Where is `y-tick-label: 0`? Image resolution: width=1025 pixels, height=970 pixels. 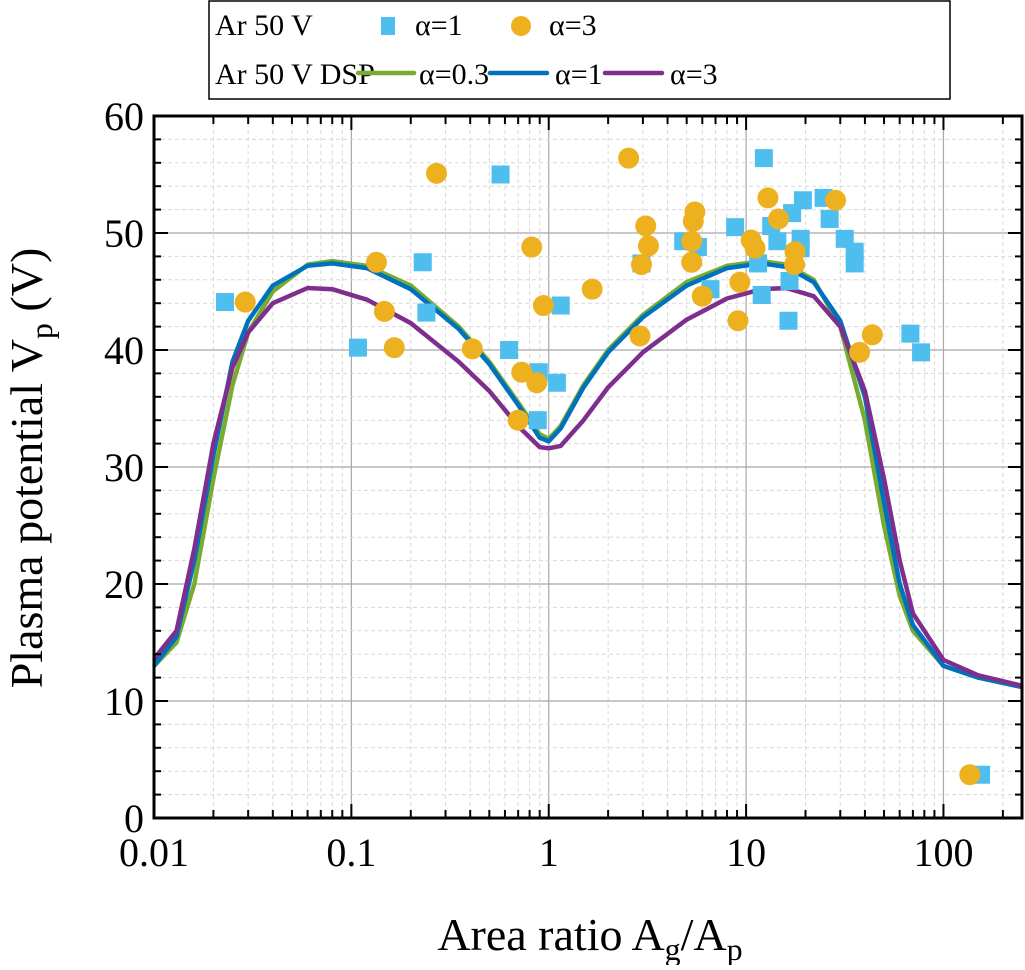 y-tick-label: 0 is located at coordinates (134, 818).